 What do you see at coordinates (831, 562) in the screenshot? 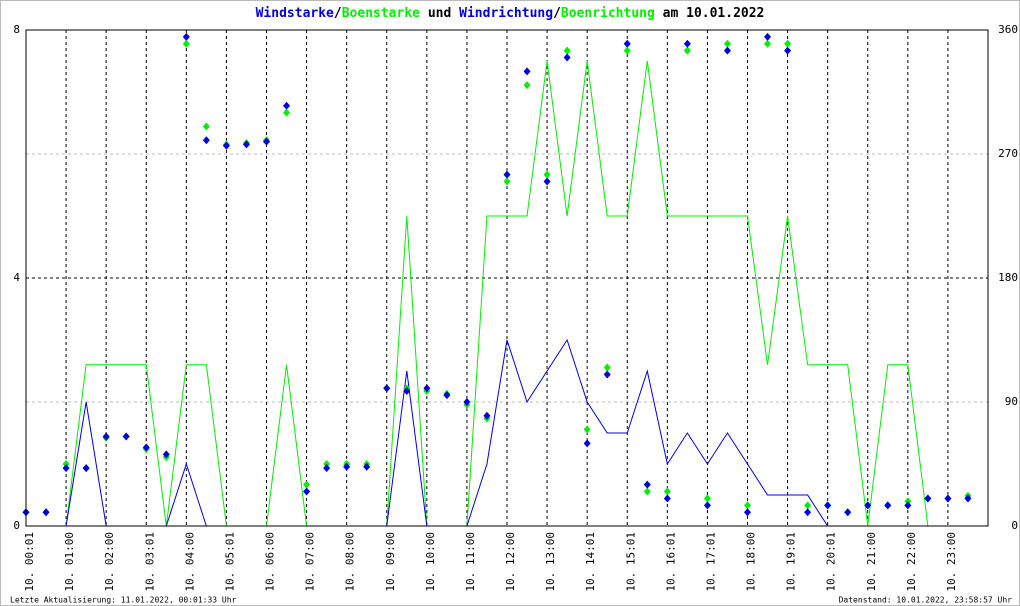
I see `x-tick-label: 10. 20:01` at bounding box center [831, 562].